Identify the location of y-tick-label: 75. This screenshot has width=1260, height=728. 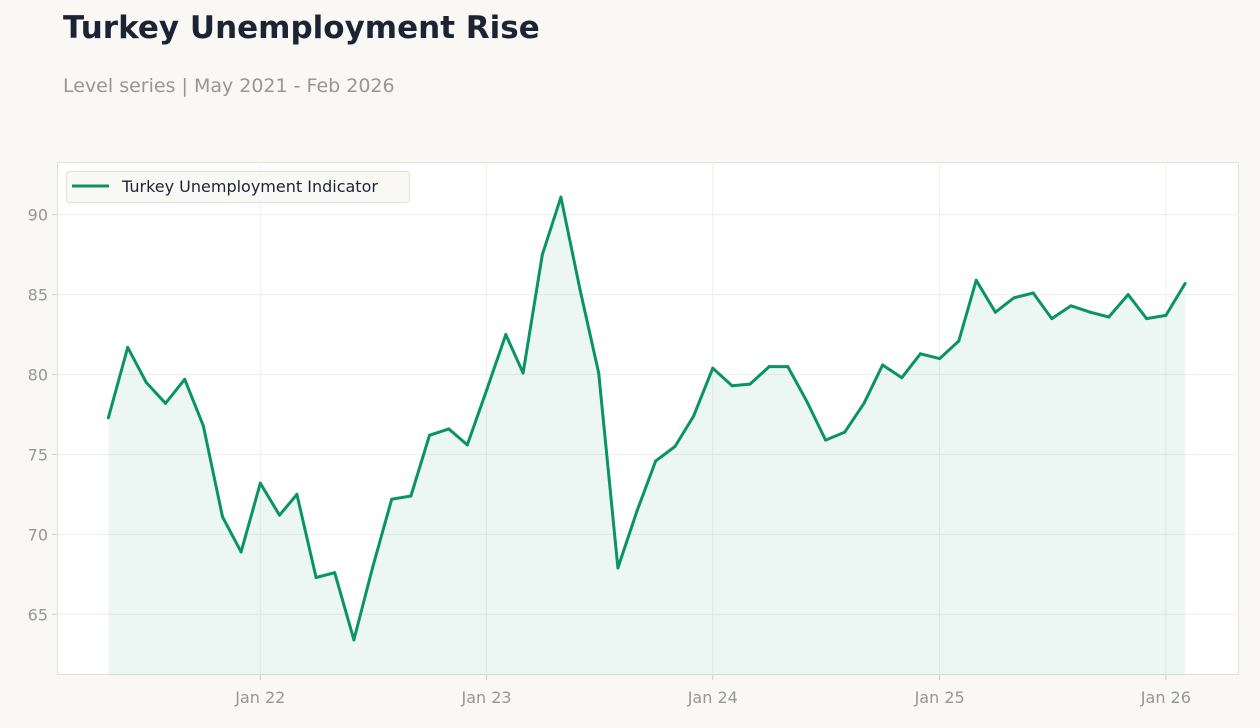
(38, 454).